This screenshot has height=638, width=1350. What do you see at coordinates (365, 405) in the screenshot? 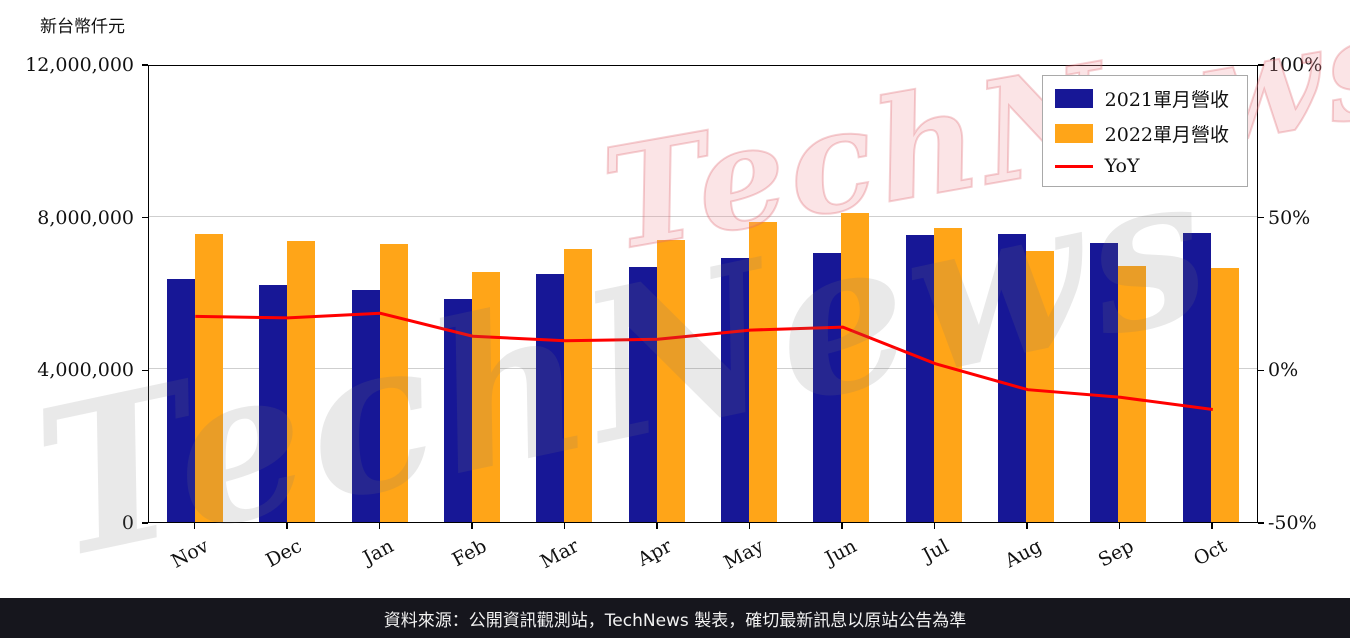
I see `bar-2021-revenue-jan` at bounding box center [365, 405].